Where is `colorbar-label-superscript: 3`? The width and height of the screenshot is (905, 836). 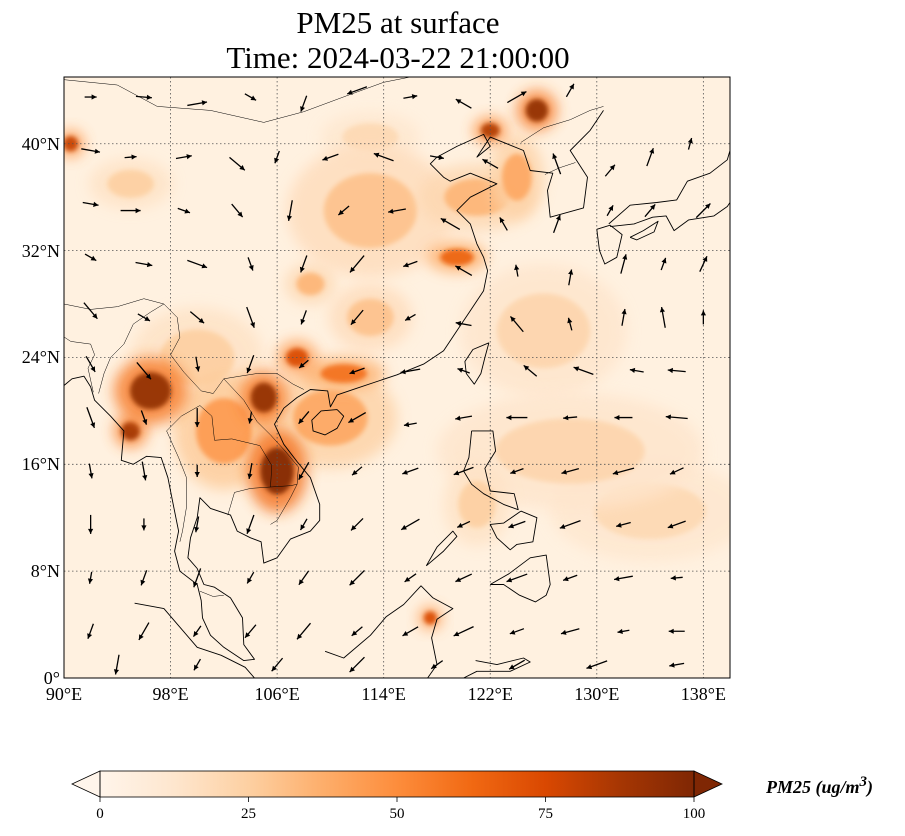 colorbar-label-superscript: 3 is located at coordinates (863, 782).